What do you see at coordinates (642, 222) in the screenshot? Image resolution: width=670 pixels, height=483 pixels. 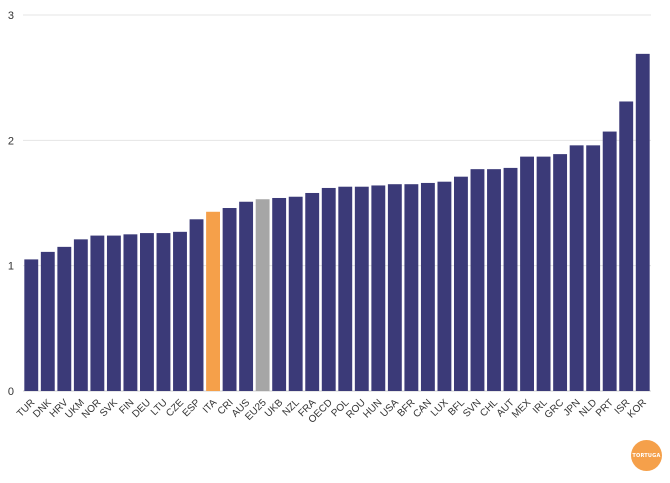 I see `bar-kor` at bounding box center [642, 222].